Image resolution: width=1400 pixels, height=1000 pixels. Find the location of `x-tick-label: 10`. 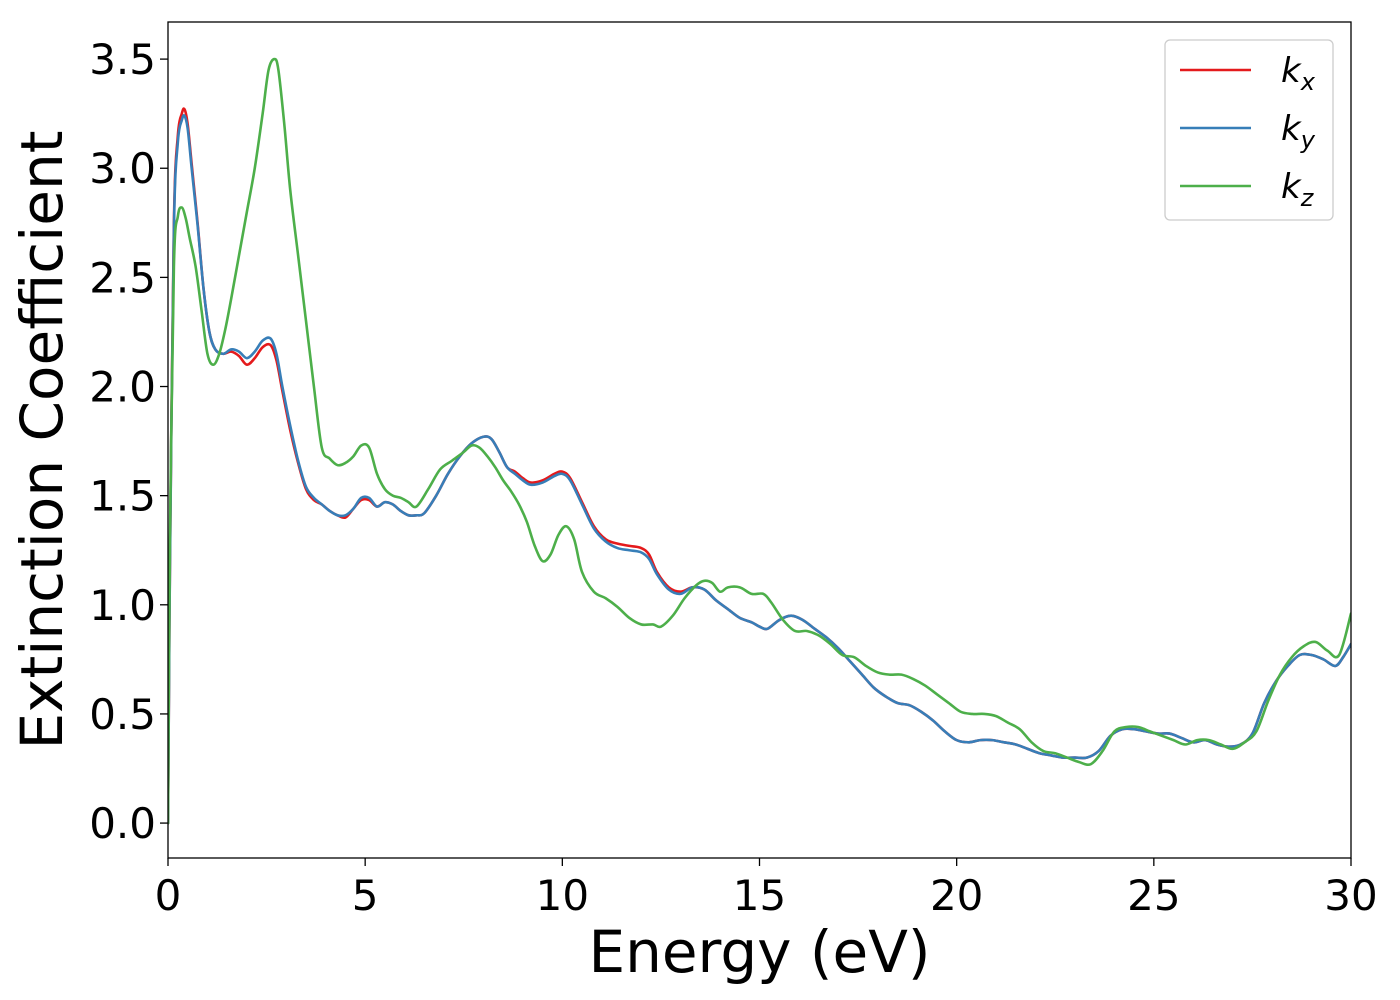

x-tick-label: 10 is located at coordinates (562, 895).